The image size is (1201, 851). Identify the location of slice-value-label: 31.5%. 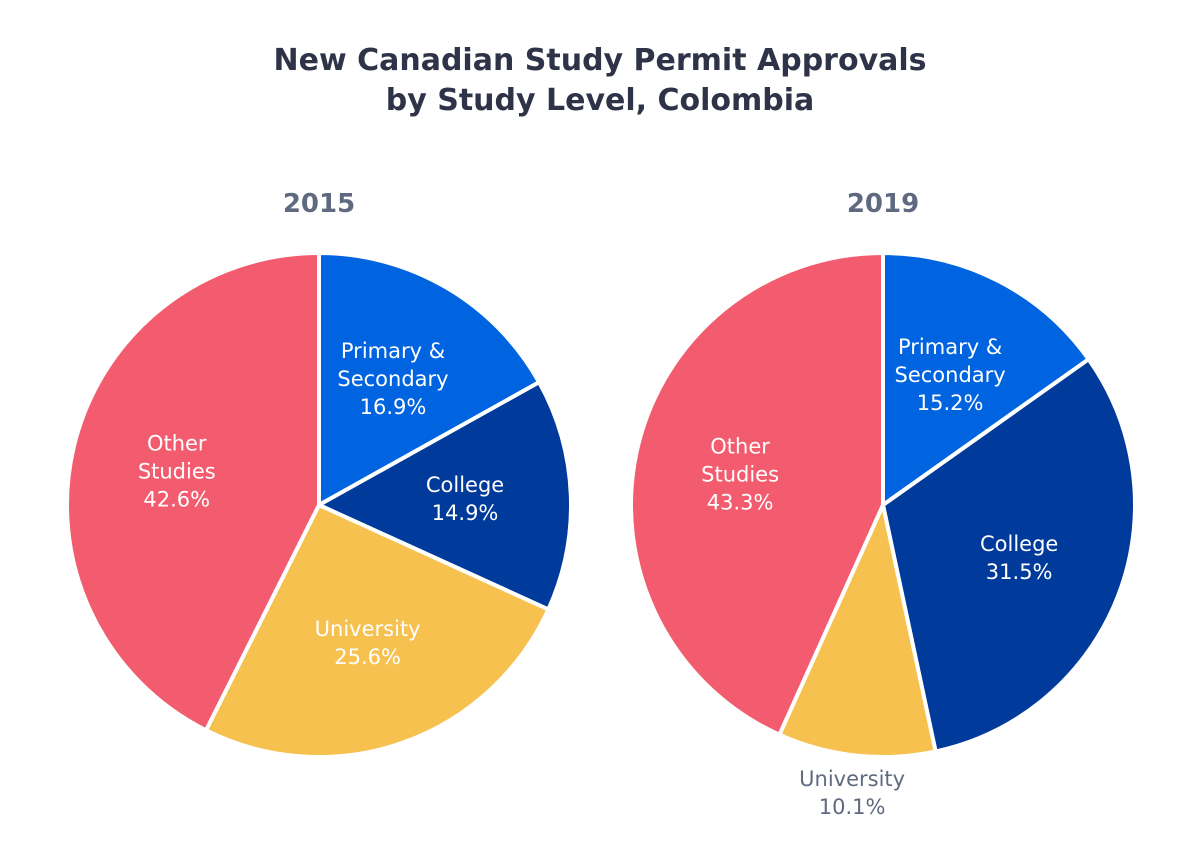
(1019, 572).